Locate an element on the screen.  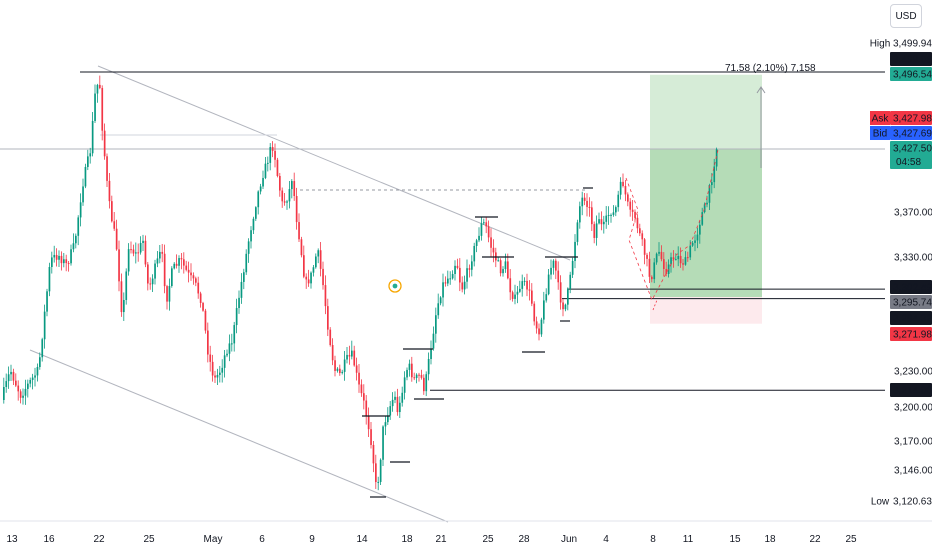
x-tick-label: 11 is located at coordinates (688, 539).